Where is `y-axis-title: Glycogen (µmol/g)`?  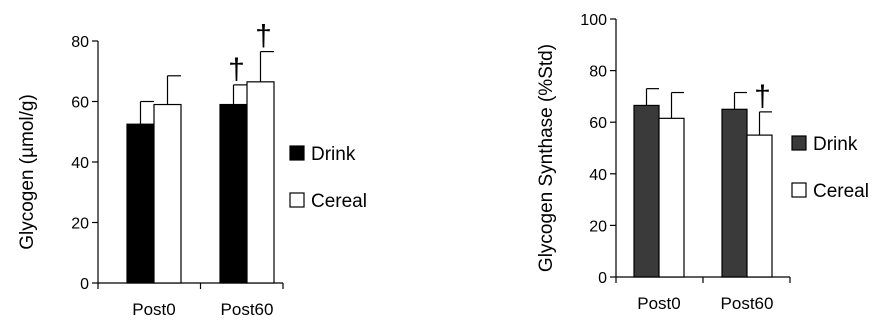 y-axis-title: Glycogen (µmol/g) is located at coordinates (27, 172).